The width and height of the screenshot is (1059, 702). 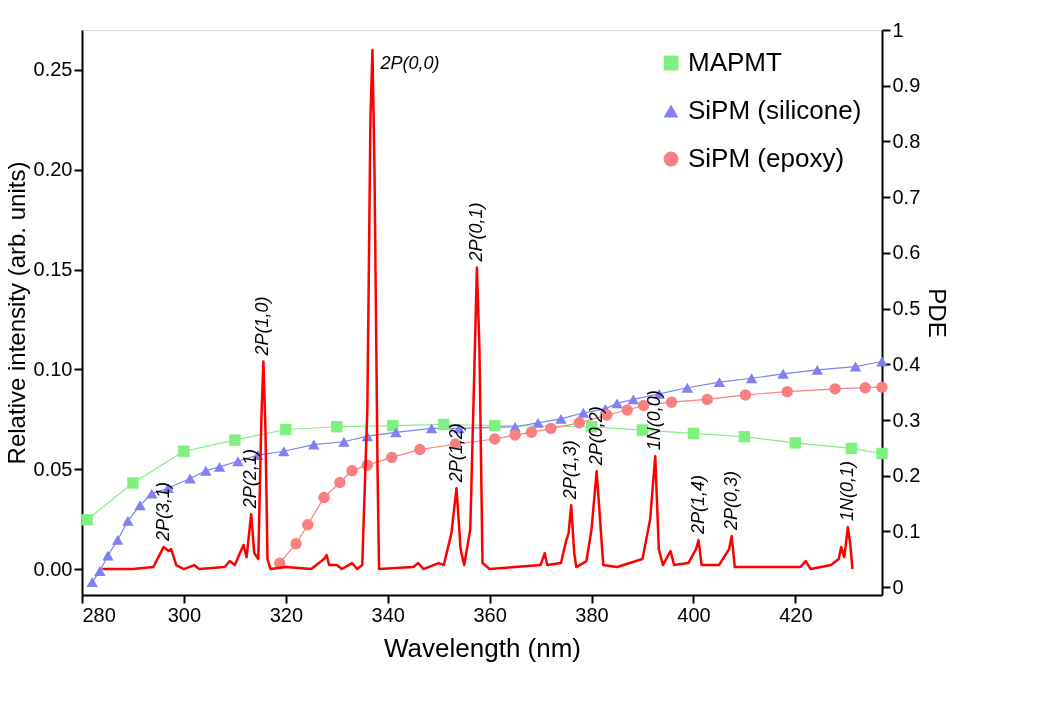 I want to click on y2-tick-label: 0, so click(x=898, y=586).